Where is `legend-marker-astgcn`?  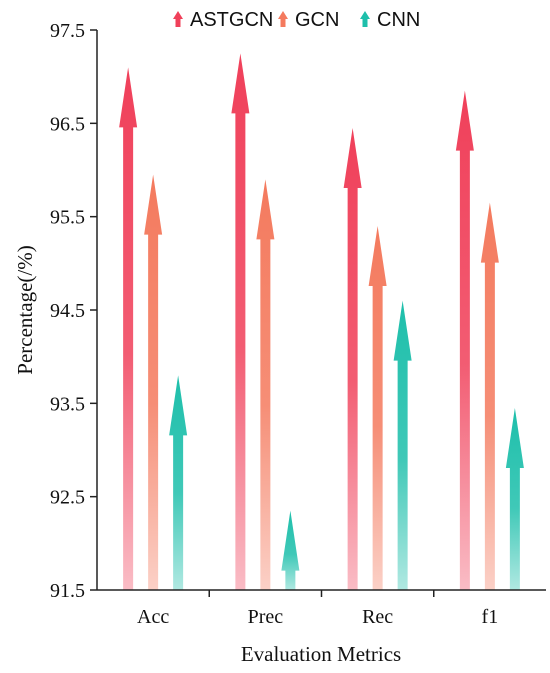
legend-marker-astgcn is located at coordinates (178, 19).